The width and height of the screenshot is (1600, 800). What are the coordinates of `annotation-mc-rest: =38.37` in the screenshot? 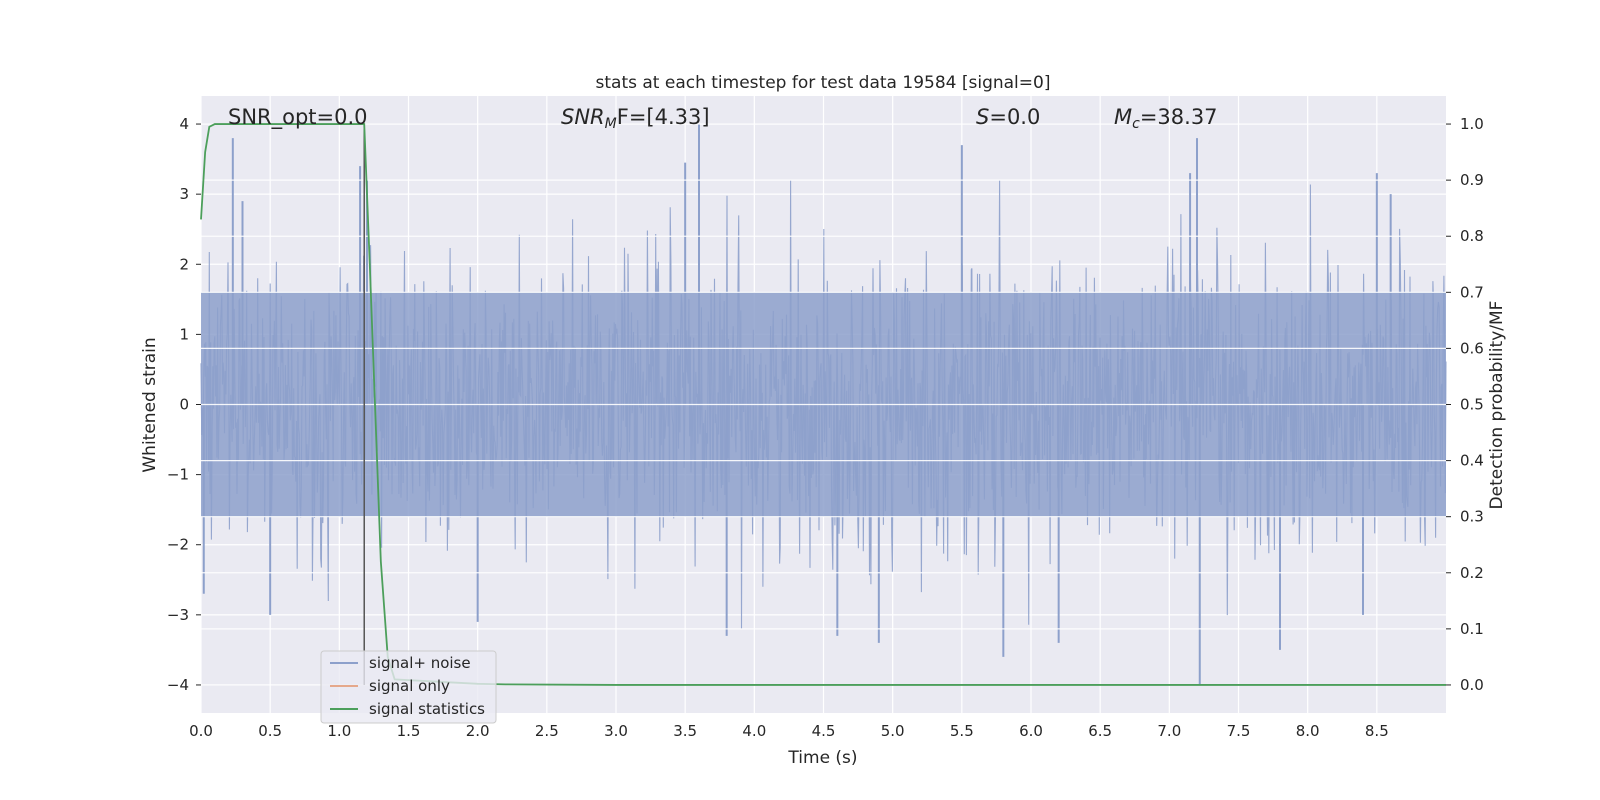 It's located at (1179, 117).